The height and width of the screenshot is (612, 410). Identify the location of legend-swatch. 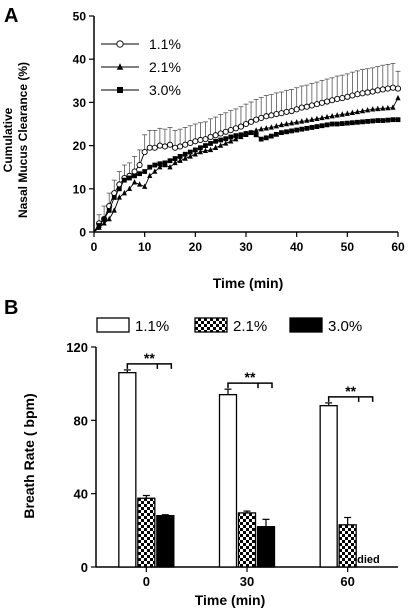
(306, 325).